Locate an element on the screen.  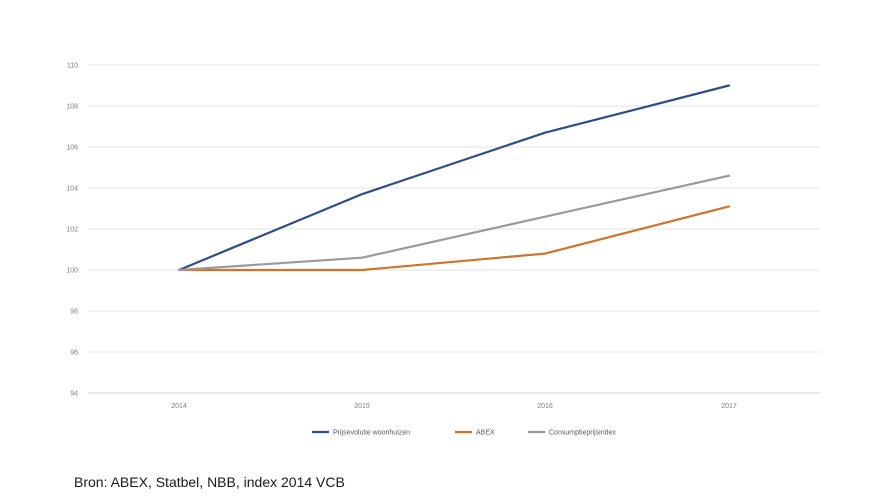
y-axis-ticks: 94 96 98 100 102 104 106 108 110 is located at coordinates (72, 230).